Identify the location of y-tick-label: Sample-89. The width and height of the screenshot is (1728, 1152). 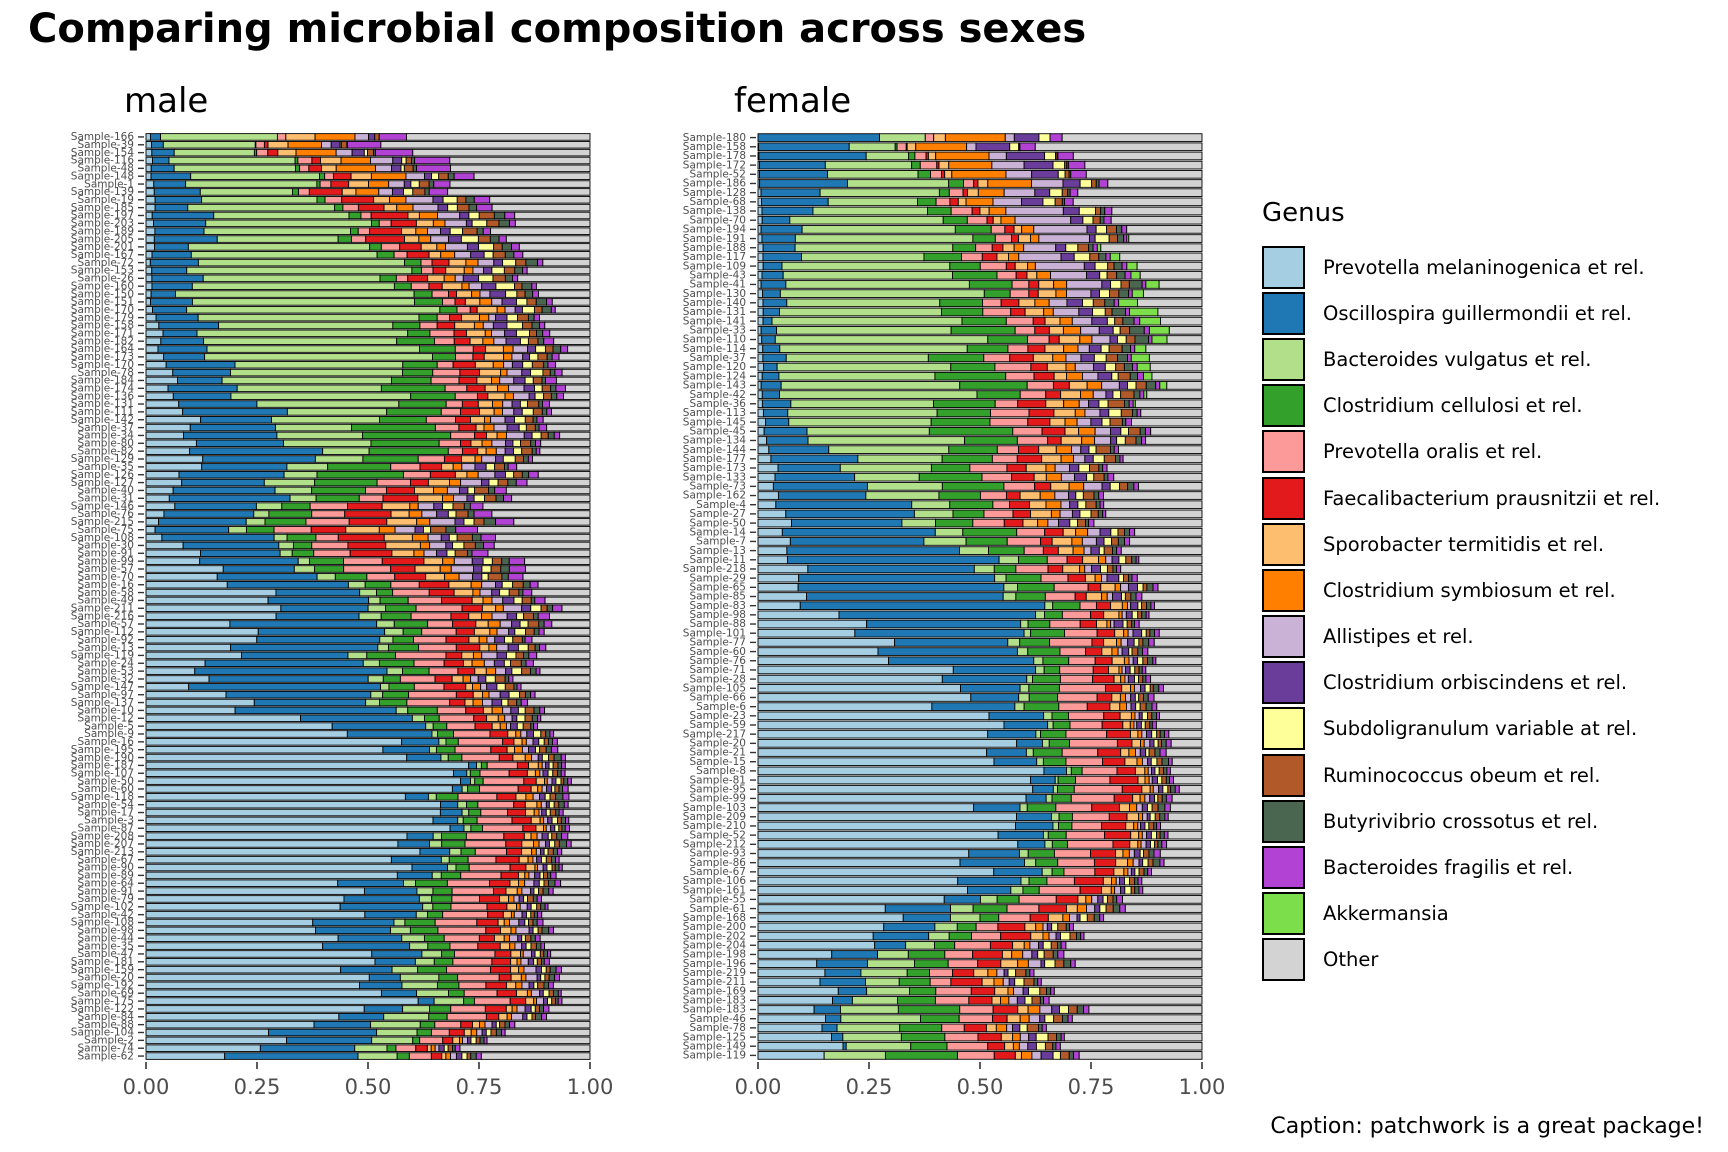
(105, 876).